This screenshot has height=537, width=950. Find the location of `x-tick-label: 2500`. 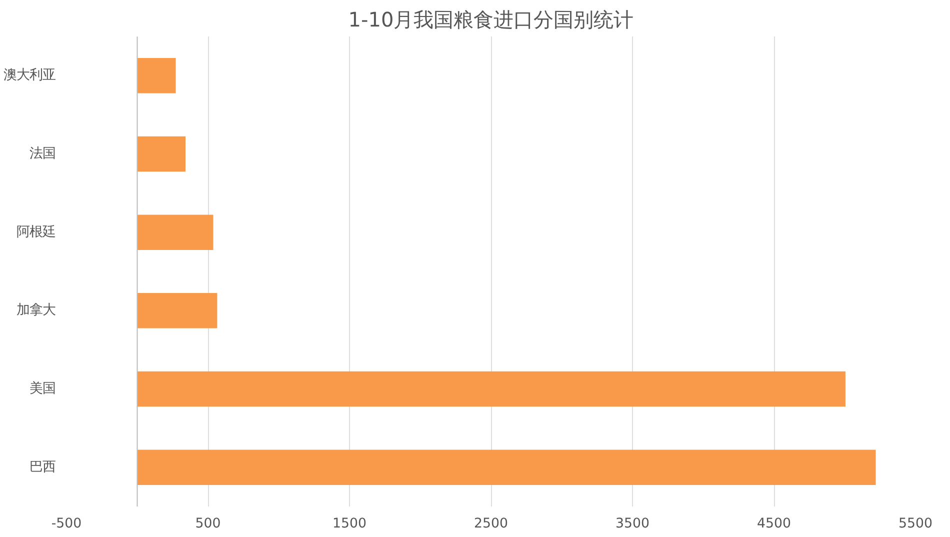

x-tick-label: 2500 is located at coordinates (491, 524).